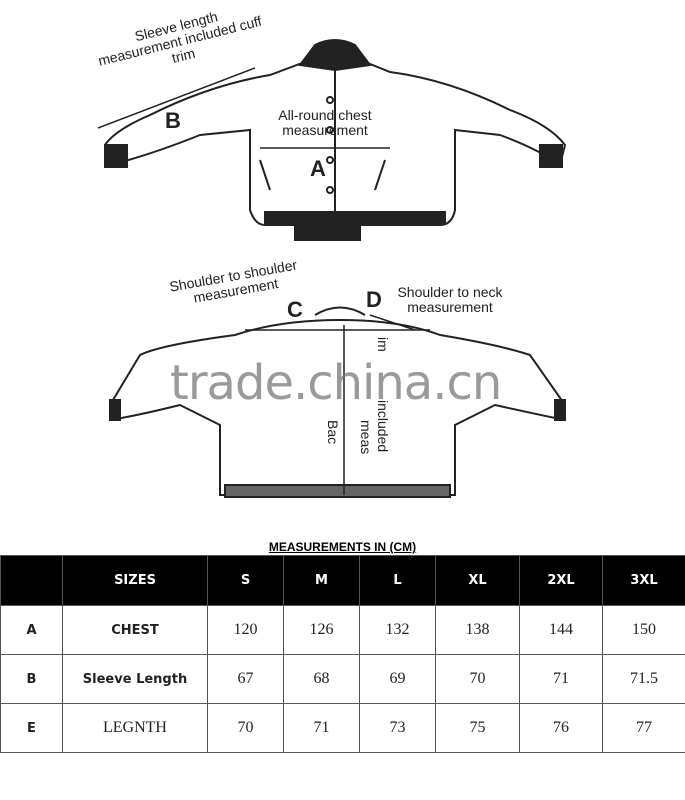 The height and width of the screenshot is (800, 685). Describe the element at coordinates (397, 728) in the screenshot. I see `cell: 73` at that location.